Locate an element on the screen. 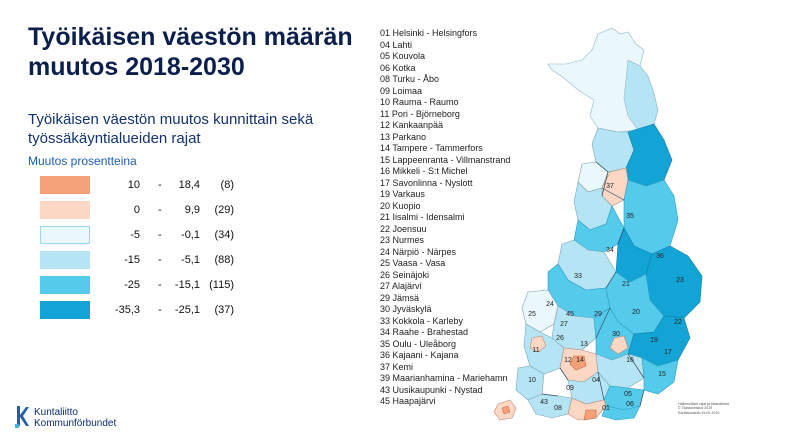 The width and height of the screenshot is (790, 444). region-list-item: 20 Kuopio is located at coordinates (400, 205).